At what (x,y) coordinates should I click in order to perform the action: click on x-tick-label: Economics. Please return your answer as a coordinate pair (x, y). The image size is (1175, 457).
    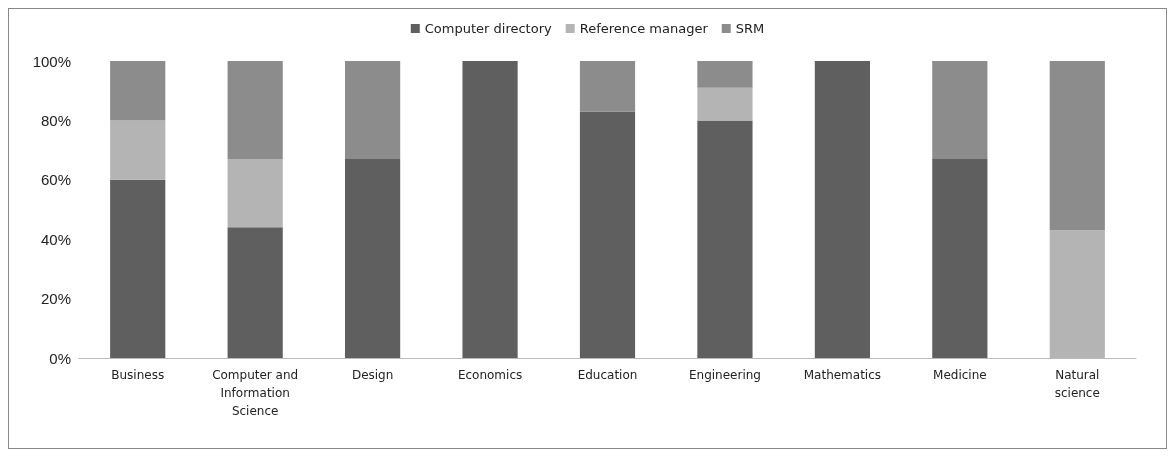
    Looking at the image, I should click on (490, 375).